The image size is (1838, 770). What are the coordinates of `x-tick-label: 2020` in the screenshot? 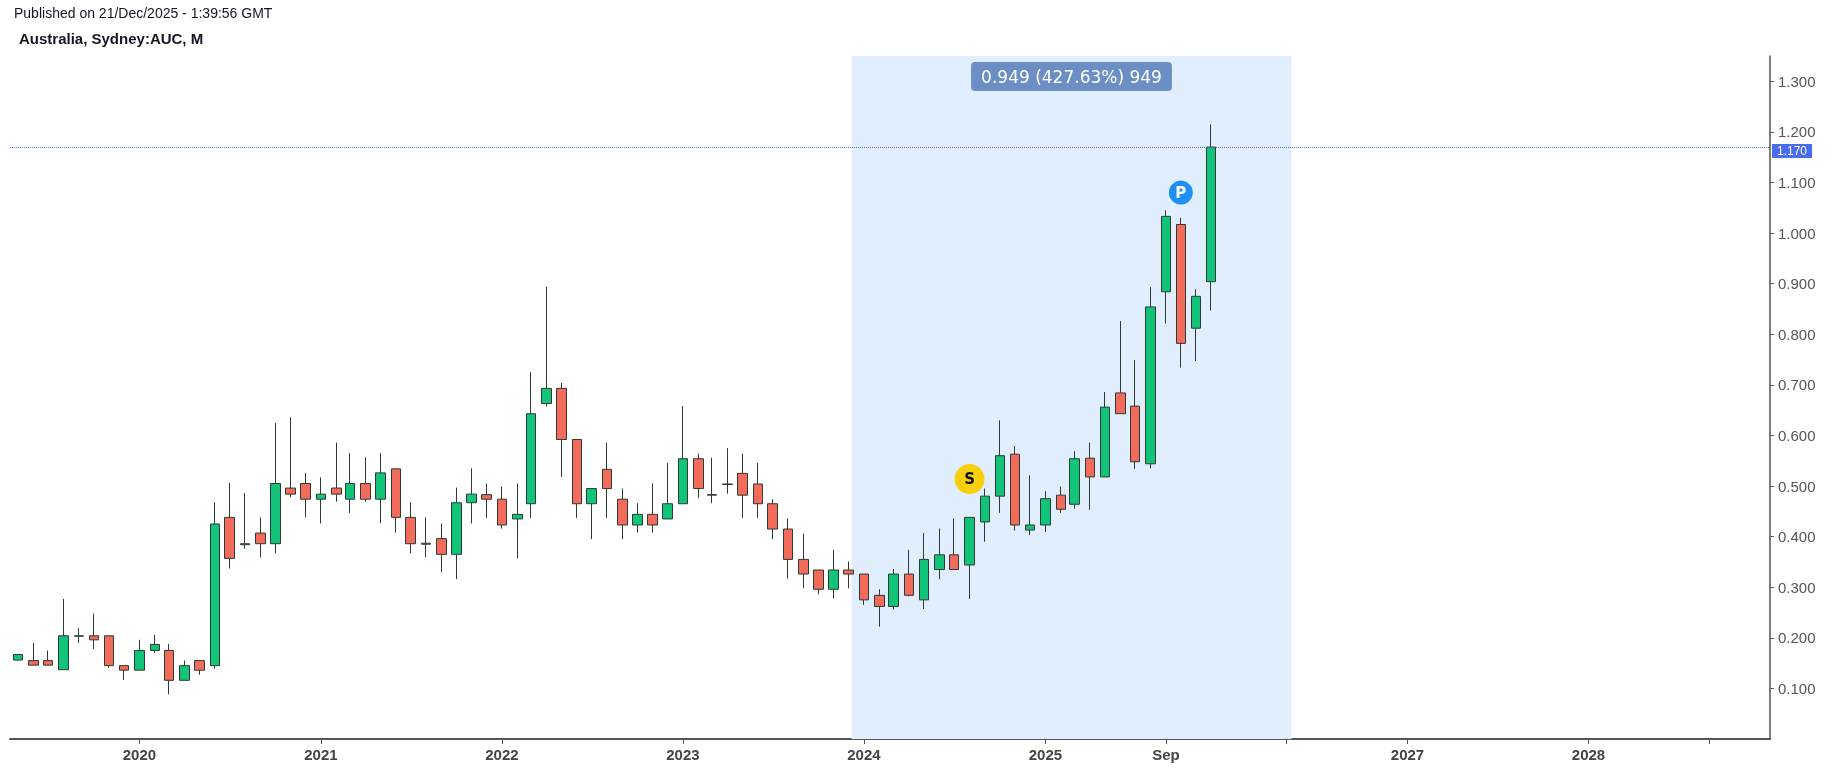 It's located at (139, 754).